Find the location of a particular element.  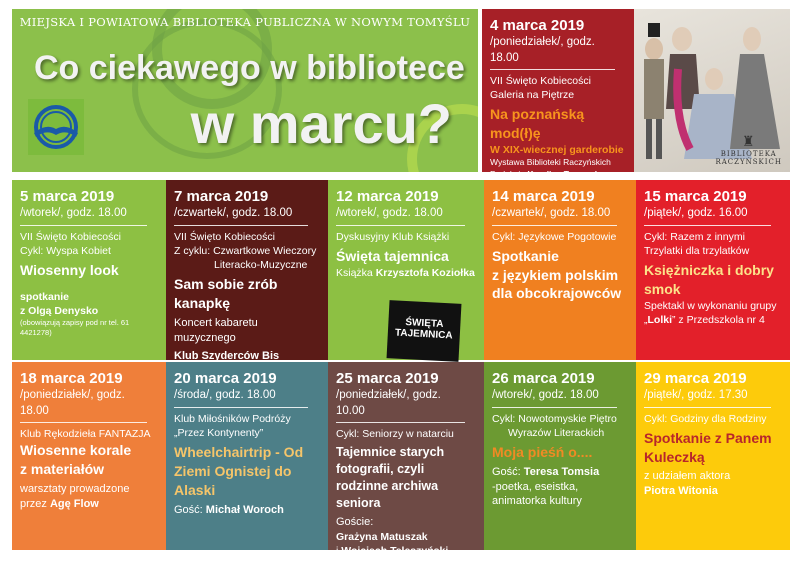

event-text: Grażyna Matuszak is located at coordinates (382, 536).